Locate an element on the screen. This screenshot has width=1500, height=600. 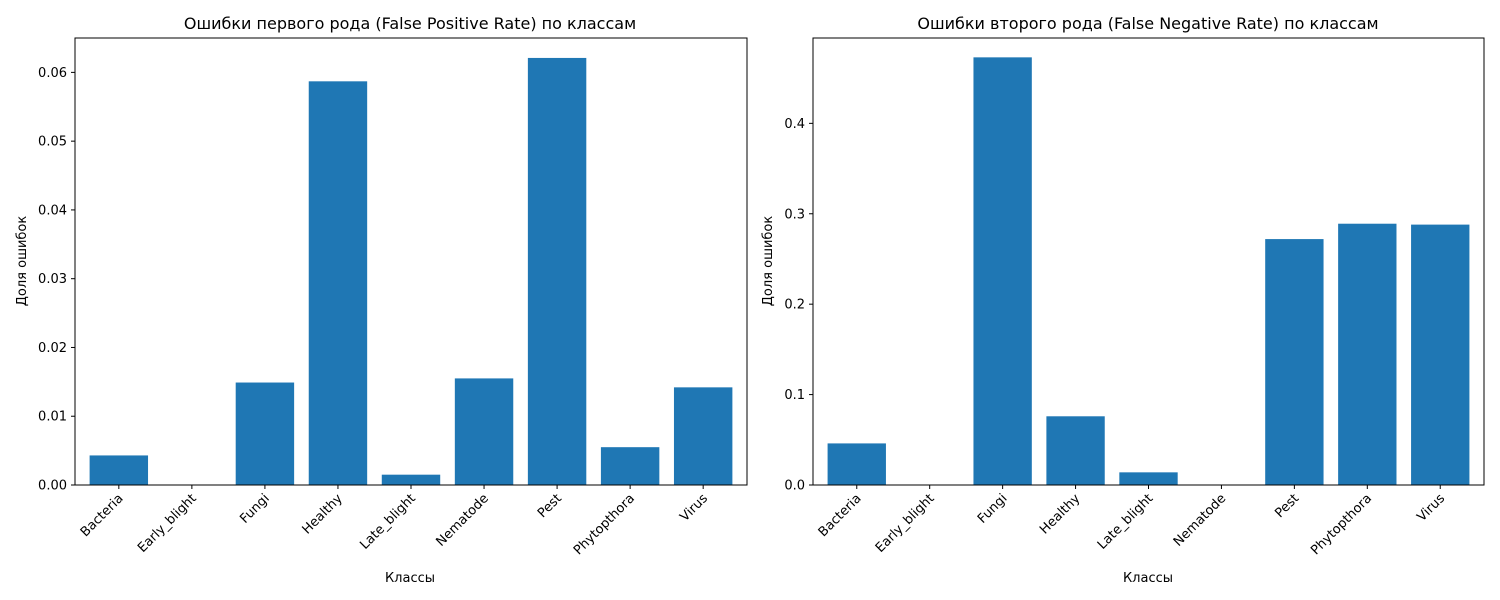
fnr-y-tick-label: 0.3 is located at coordinates (794, 214).